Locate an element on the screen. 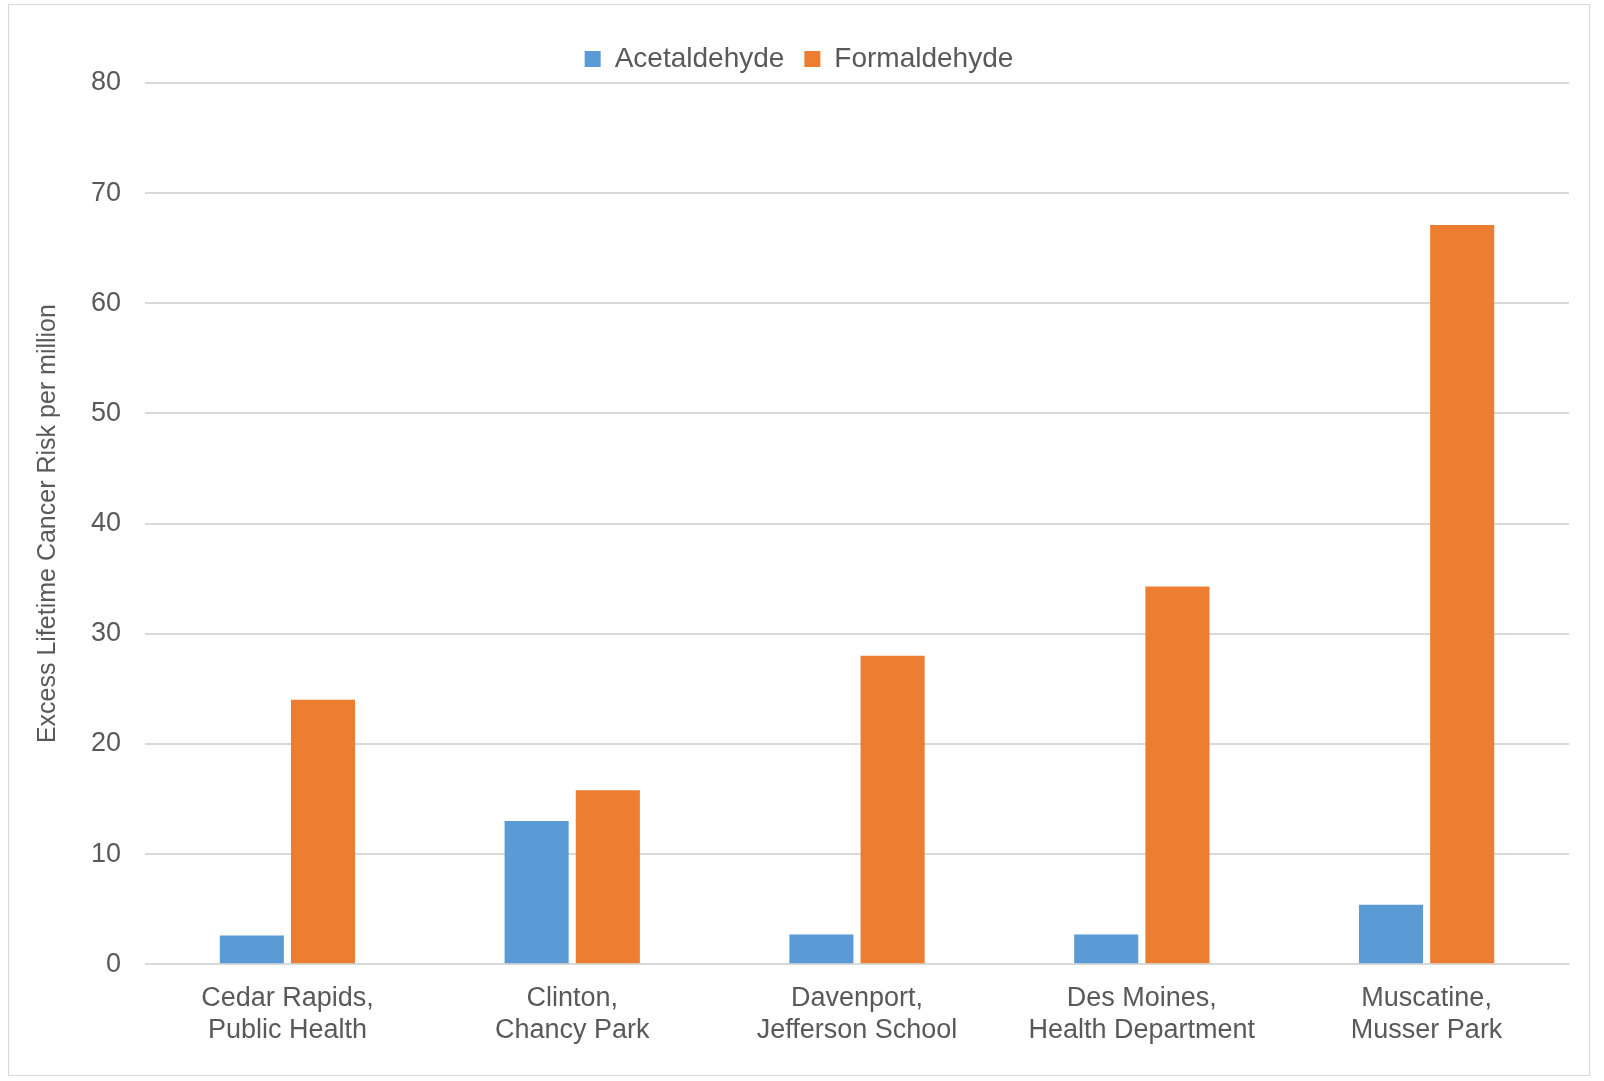 The height and width of the screenshot is (1081, 1604). y-tick-label: 20 is located at coordinates (106, 742).